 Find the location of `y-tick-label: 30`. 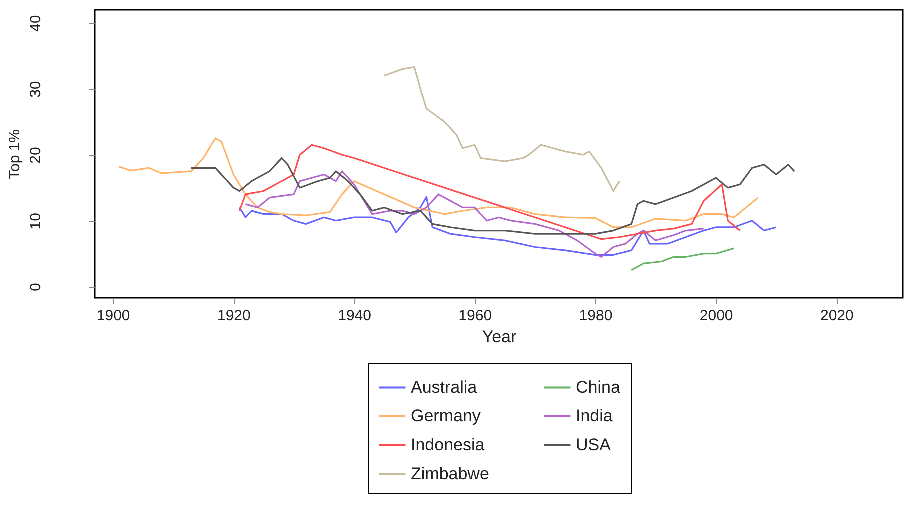

y-tick-label: 30 is located at coordinates (36, 89).